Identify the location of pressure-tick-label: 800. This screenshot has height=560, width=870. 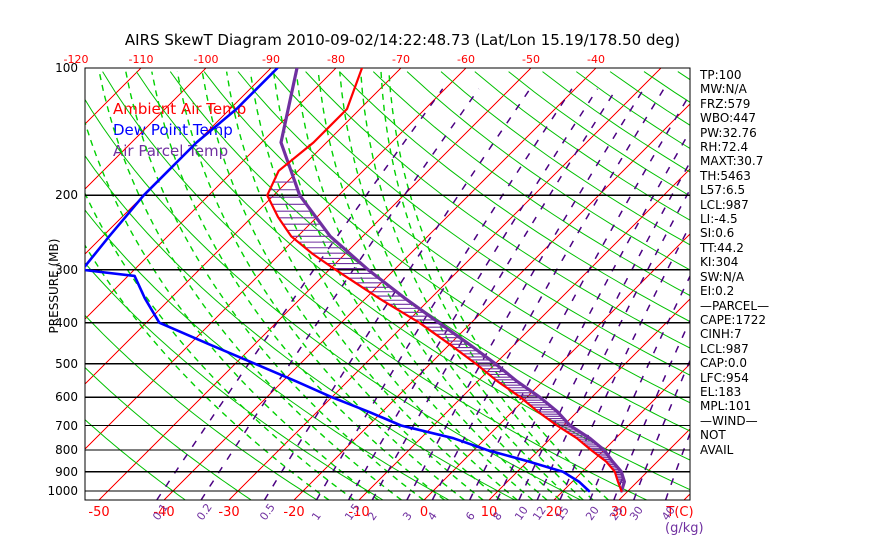
(66, 450).